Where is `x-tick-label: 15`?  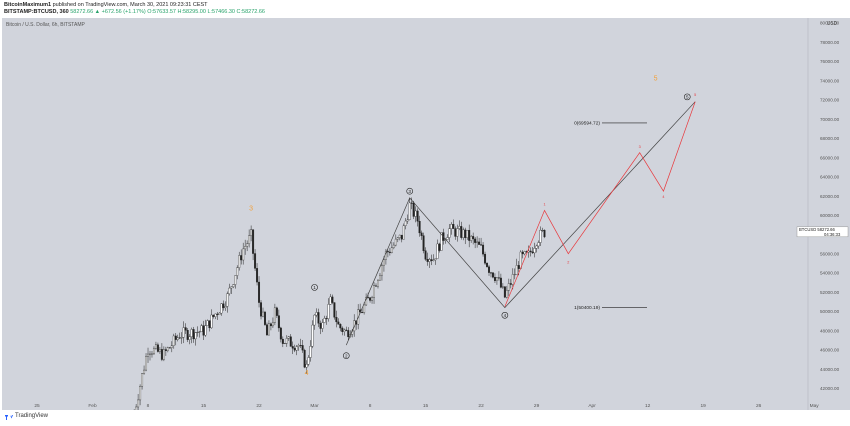
x-tick-label: 15 is located at coordinates (426, 406).